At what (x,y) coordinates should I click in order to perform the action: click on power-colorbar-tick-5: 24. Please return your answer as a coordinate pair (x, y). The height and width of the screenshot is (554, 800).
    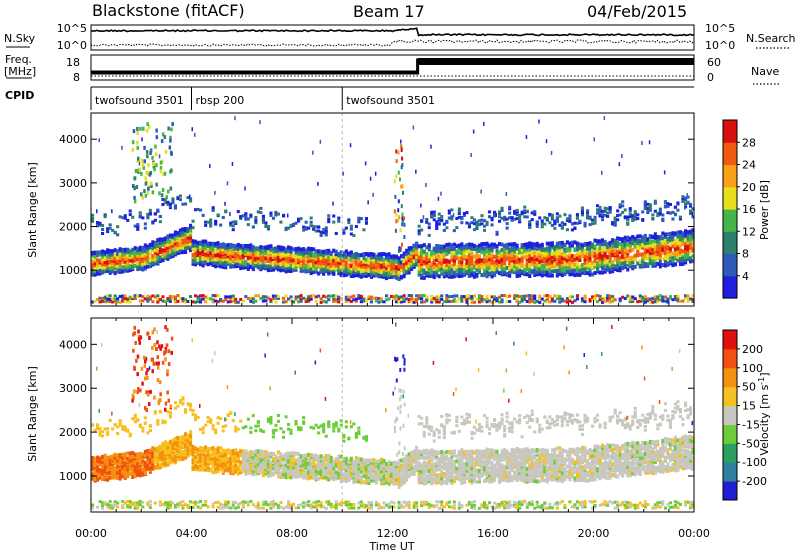
    Looking at the image, I should click on (749, 165).